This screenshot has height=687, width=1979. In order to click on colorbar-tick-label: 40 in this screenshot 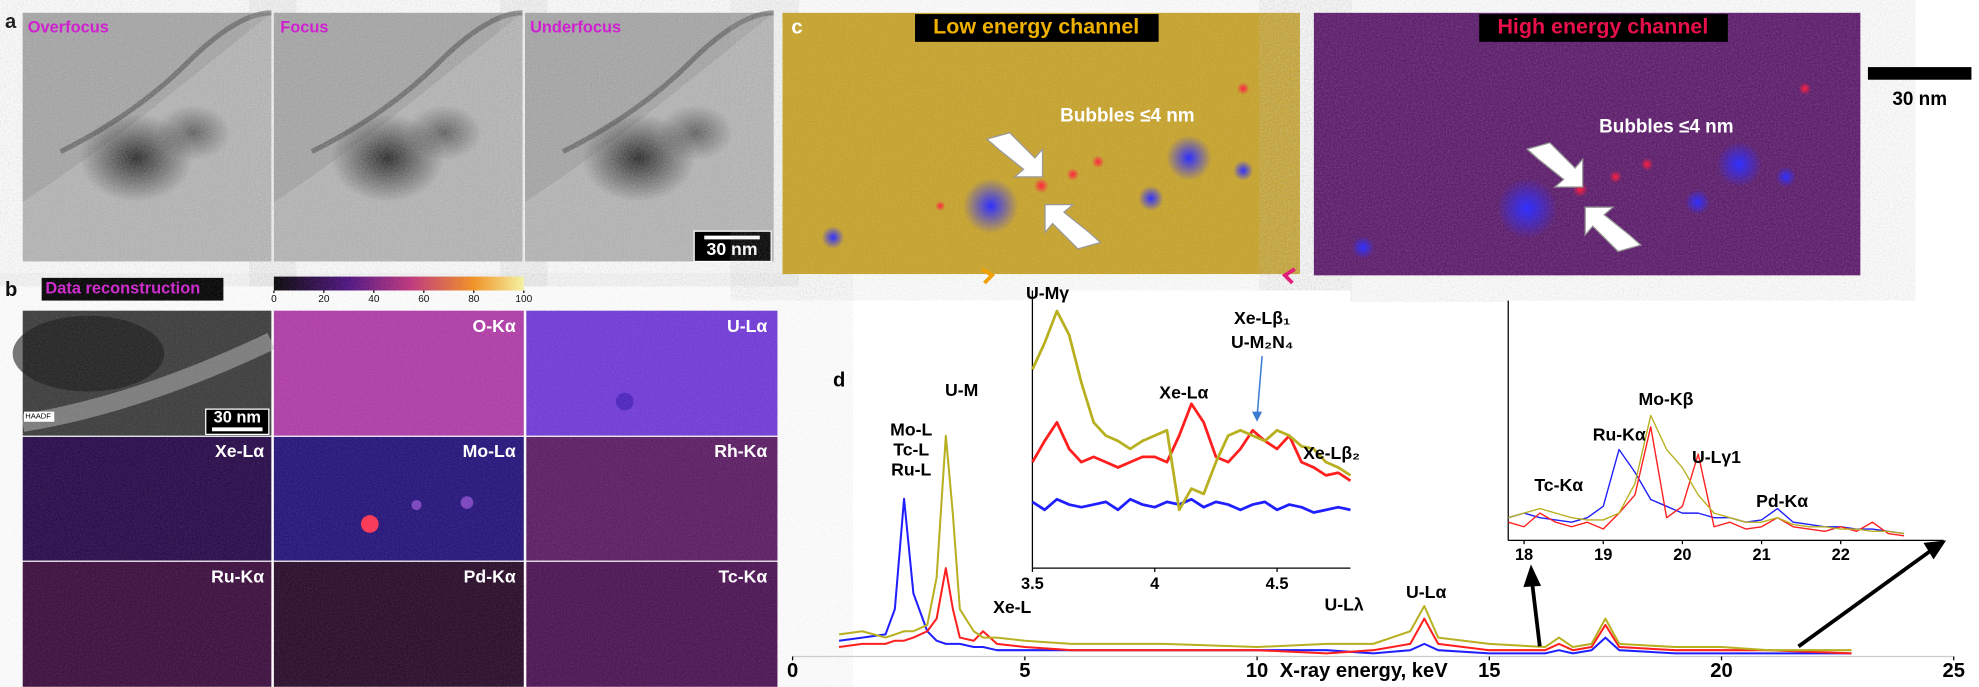, I will do `click(374, 299)`.